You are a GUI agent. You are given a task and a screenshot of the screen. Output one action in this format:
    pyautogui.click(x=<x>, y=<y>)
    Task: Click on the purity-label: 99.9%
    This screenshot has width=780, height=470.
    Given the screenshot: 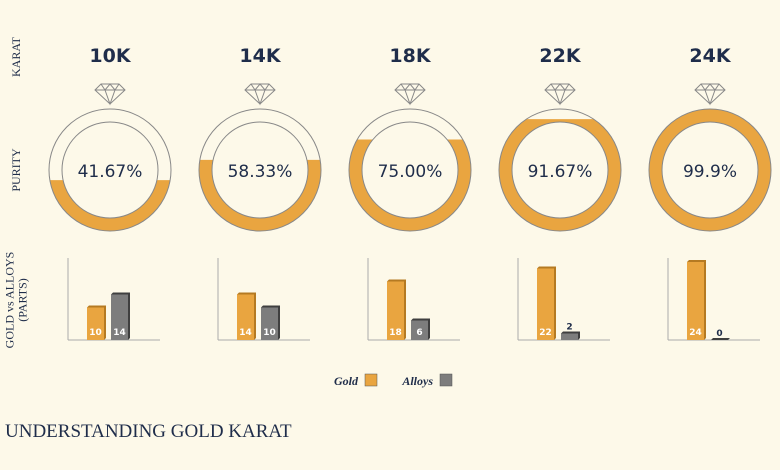 What is the action you would take?
    pyautogui.click(x=710, y=172)
    